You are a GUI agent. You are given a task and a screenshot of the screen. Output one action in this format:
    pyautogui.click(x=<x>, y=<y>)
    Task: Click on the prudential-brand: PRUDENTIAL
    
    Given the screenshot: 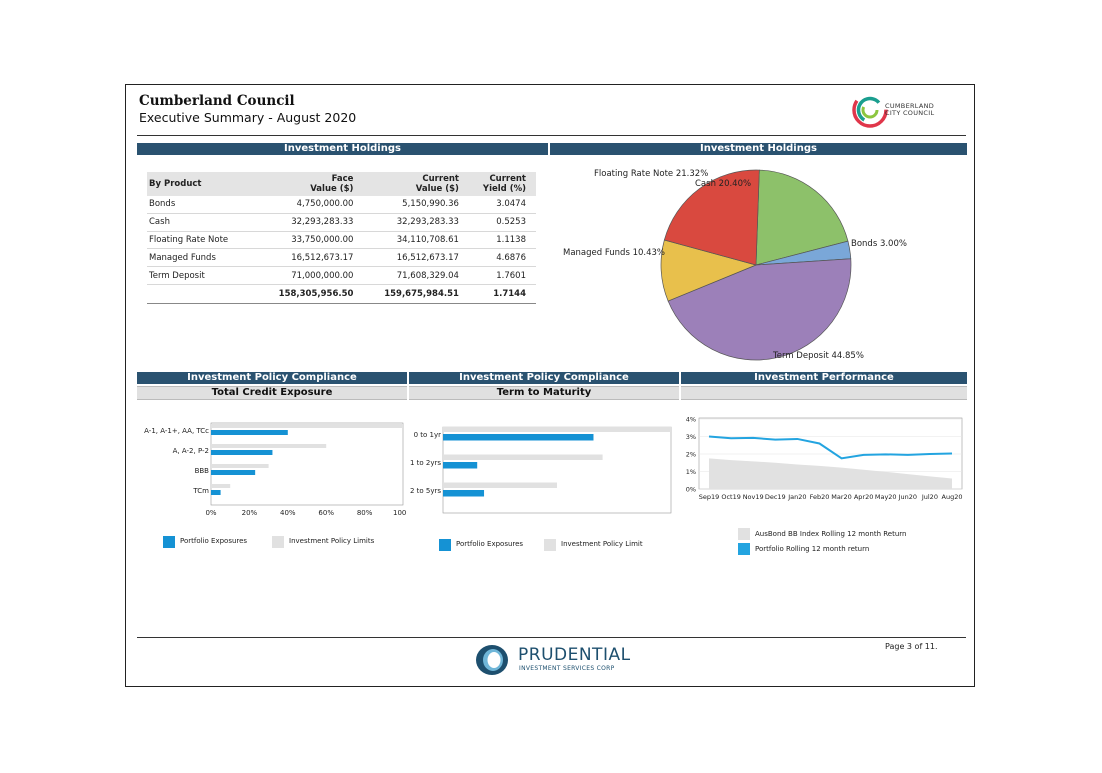 What is the action you would take?
    pyautogui.click(x=574, y=655)
    